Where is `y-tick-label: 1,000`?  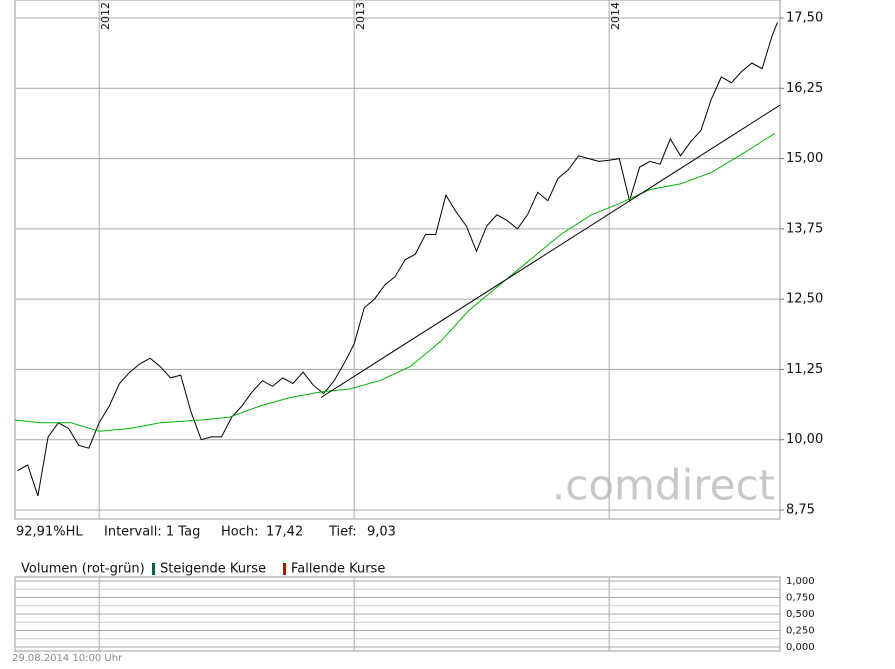 y-tick-label: 1,000 is located at coordinates (800, 581).